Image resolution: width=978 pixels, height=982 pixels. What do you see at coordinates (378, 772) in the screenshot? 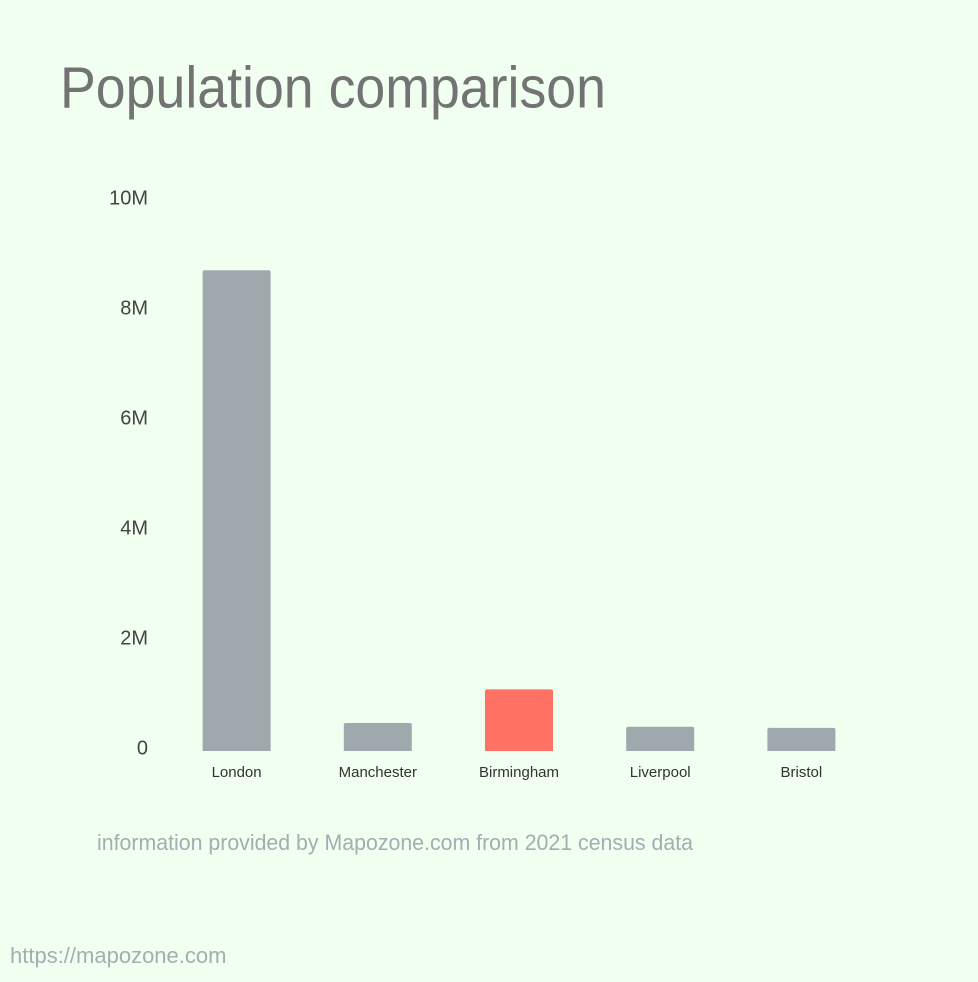
I see `x-tick-label: Manchester` at bounding box center [378, 772].